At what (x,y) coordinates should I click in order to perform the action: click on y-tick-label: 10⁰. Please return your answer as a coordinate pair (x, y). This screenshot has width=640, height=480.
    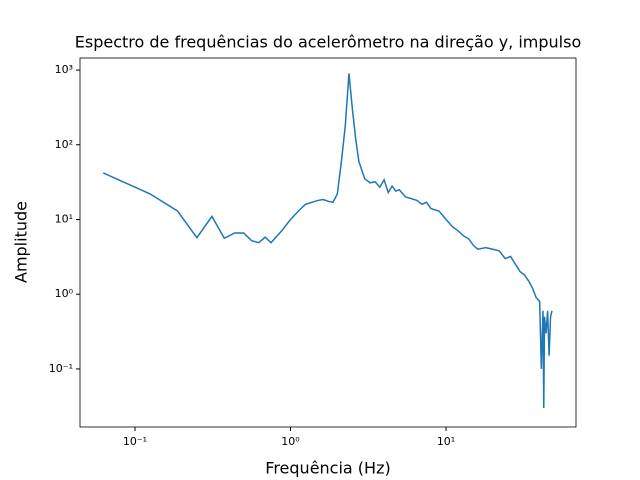
    Looking at the image, I should click on (64, 293).